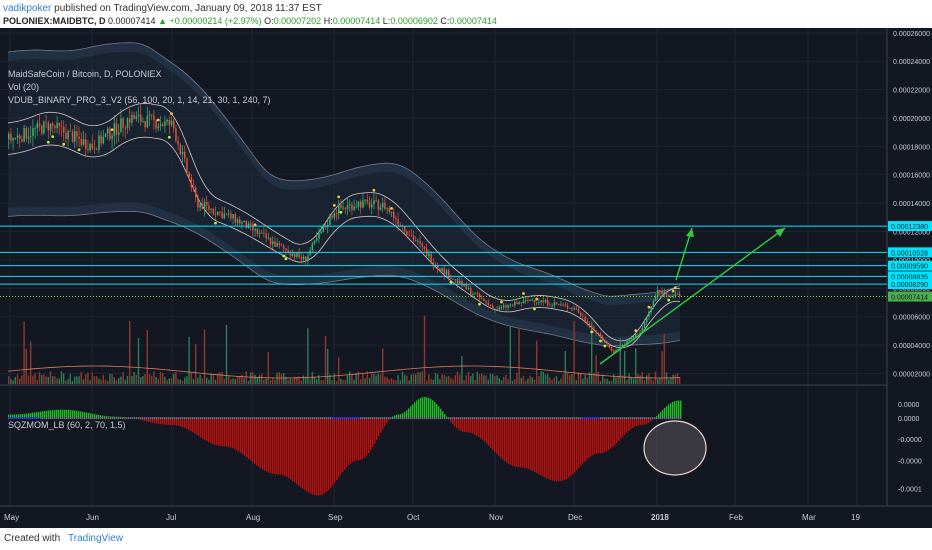  What do you see at coordinates (911, 147) in the screenshot?
I see `price-tick-label: 0.00018000` at bounding box center [911, 147].